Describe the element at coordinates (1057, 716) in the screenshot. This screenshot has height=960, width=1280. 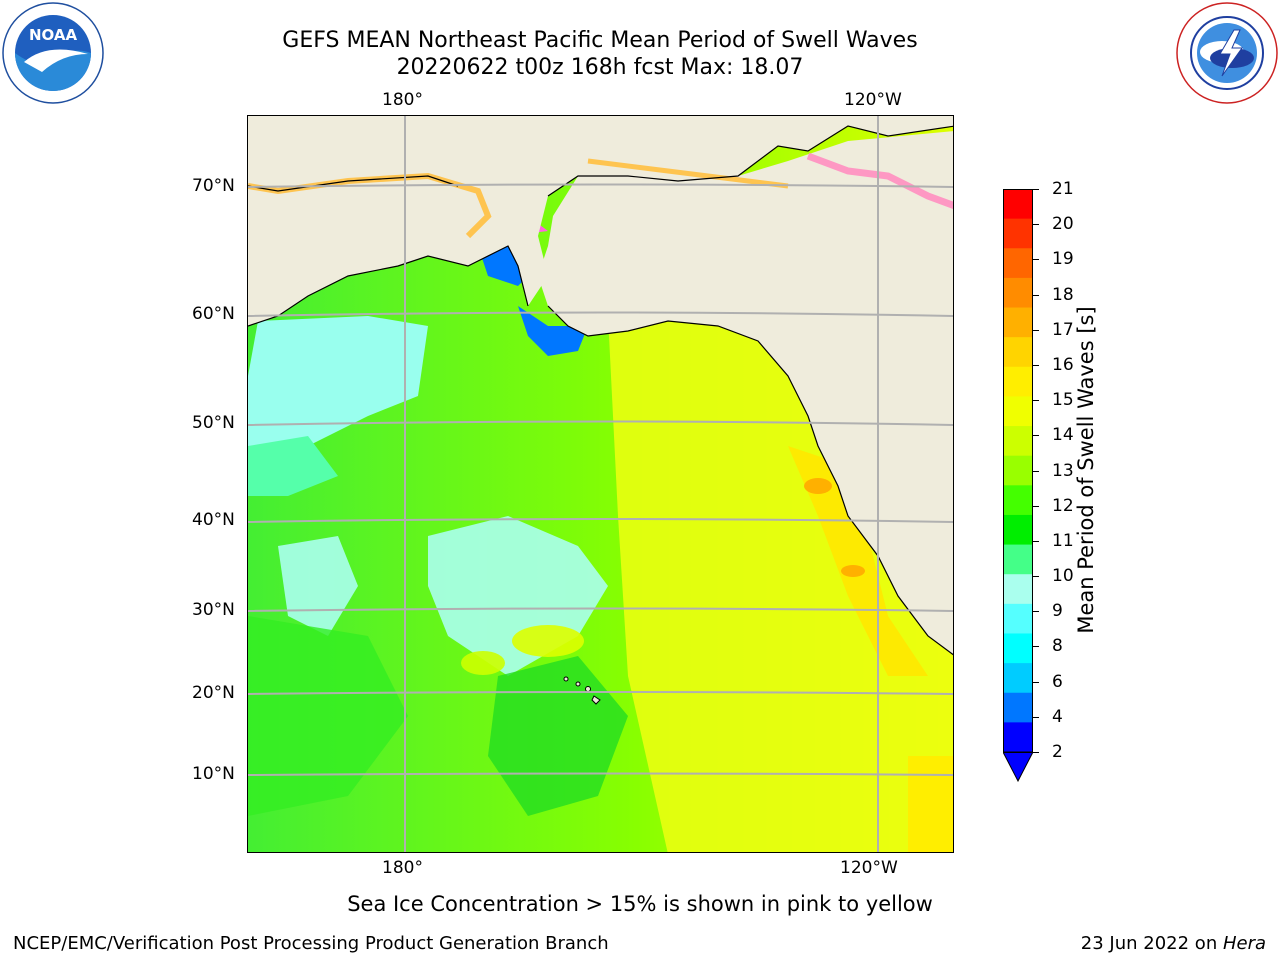
I see `colorbar-tick-label: 4` at that location.